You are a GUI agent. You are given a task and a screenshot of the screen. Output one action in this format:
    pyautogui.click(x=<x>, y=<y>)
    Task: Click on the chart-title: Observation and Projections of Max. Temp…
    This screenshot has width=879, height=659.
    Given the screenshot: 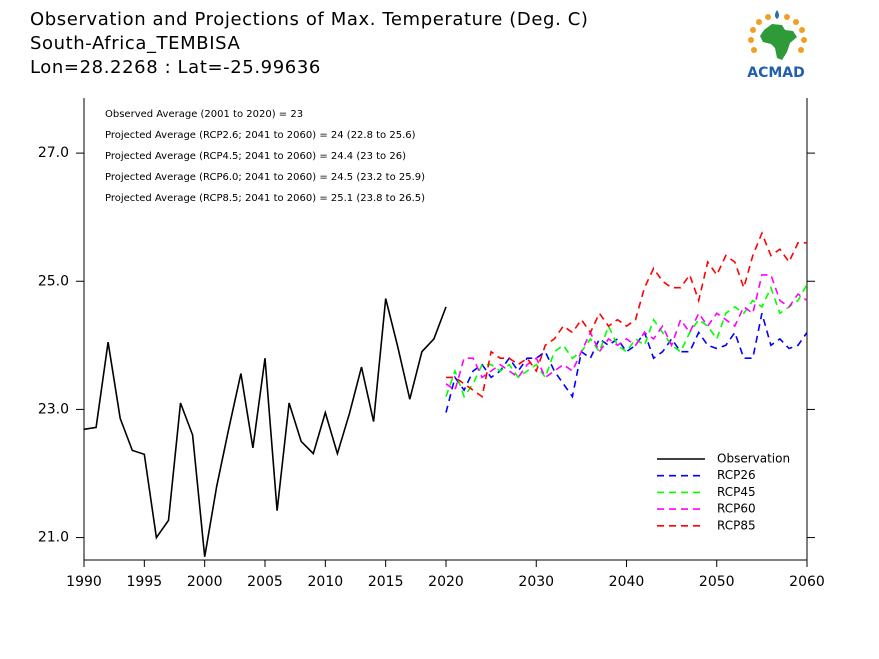 What is the action you would take?
    pyautogui.click(x=309, y=19)
    